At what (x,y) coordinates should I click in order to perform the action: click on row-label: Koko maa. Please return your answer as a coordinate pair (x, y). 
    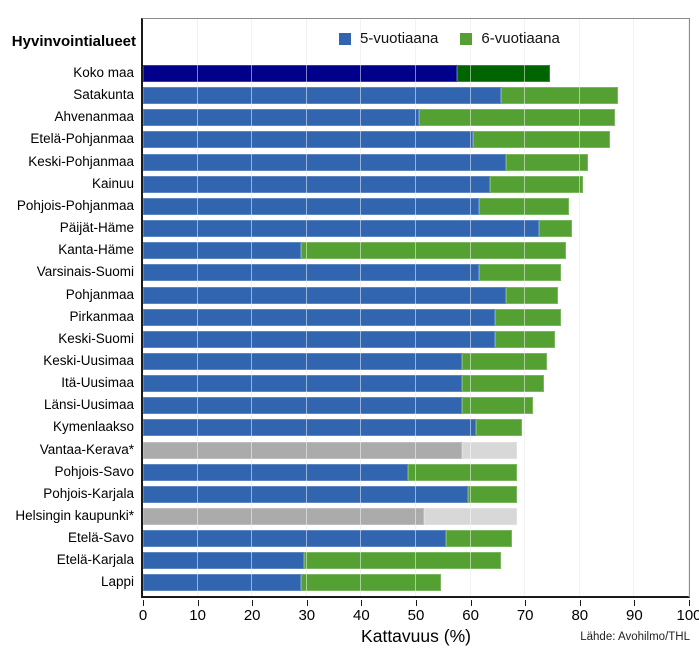
    Looking at the image, I should click on (103, 72).